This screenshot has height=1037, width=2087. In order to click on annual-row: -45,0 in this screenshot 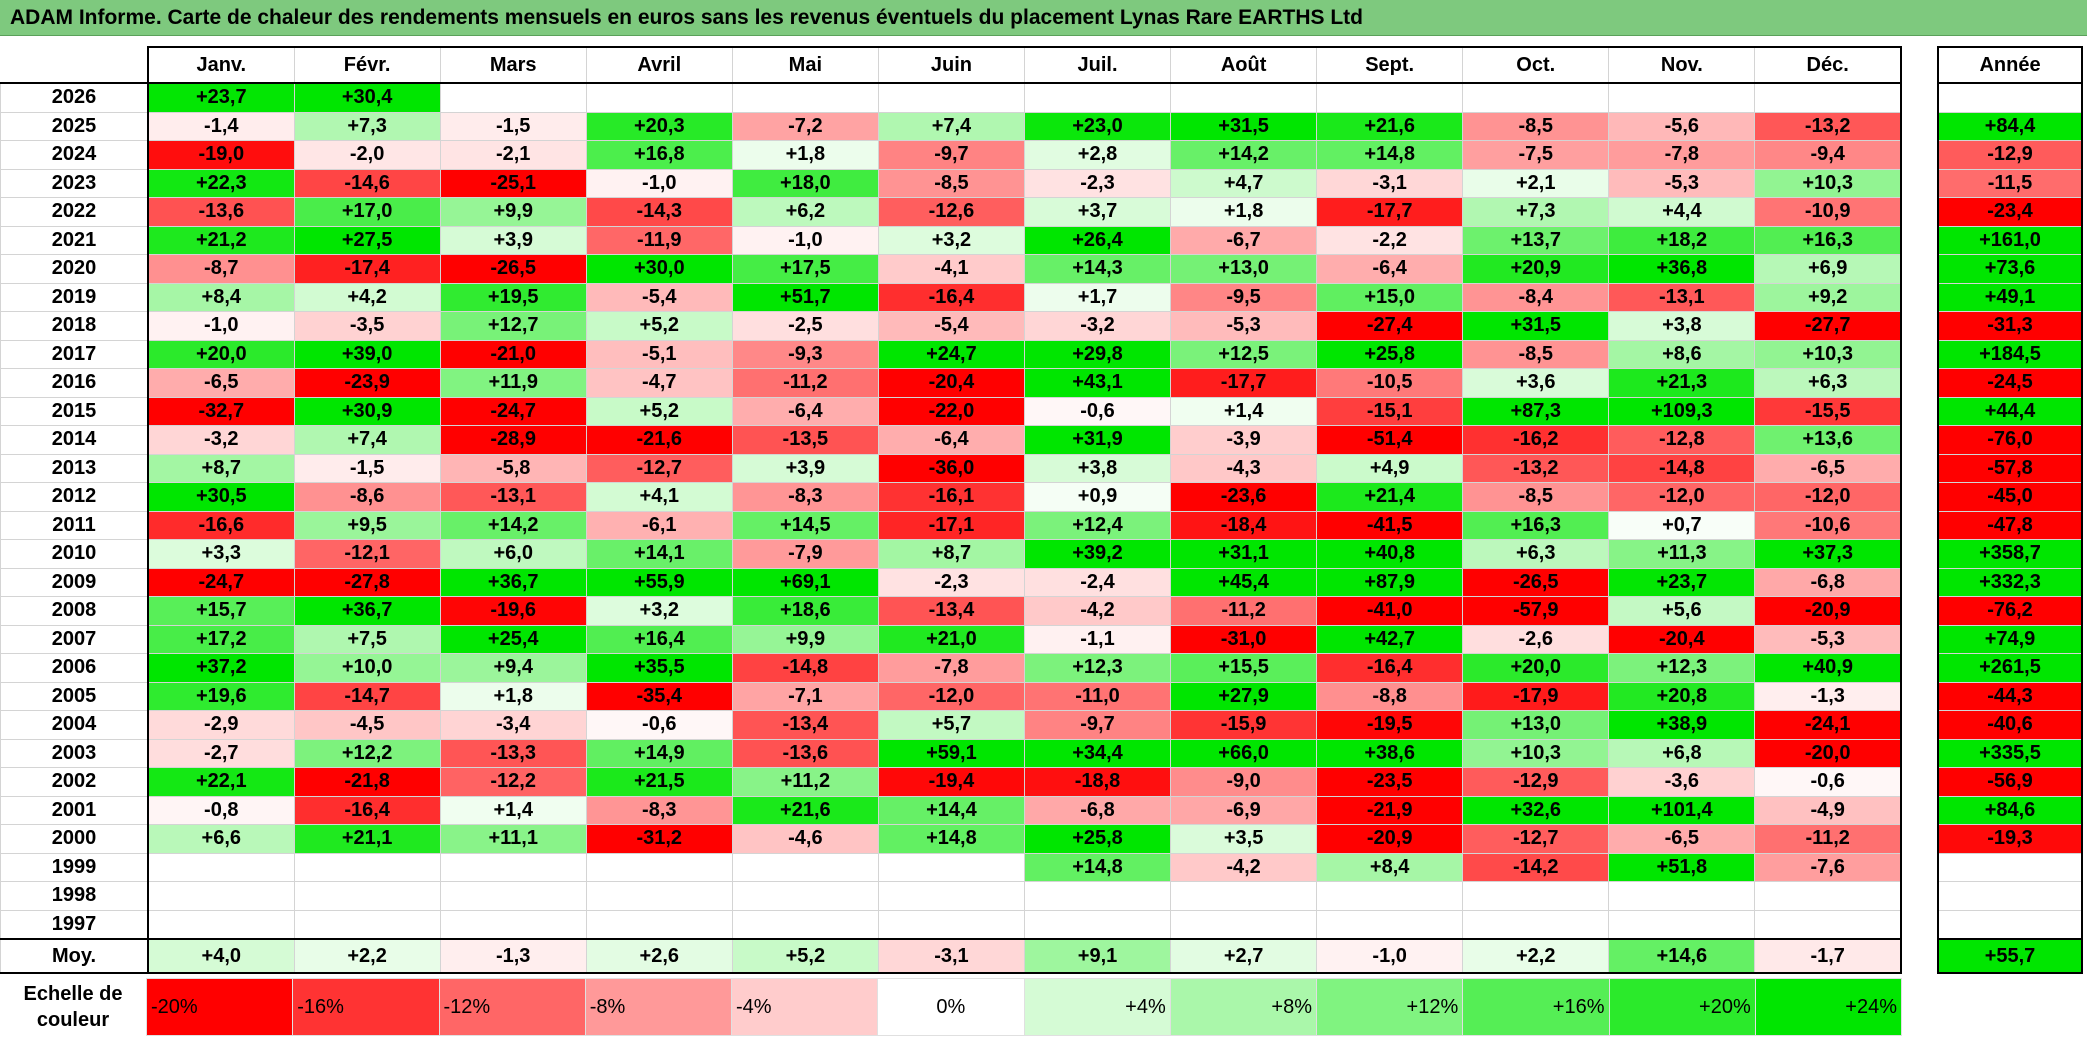, I will do `click(2010, 497)`.